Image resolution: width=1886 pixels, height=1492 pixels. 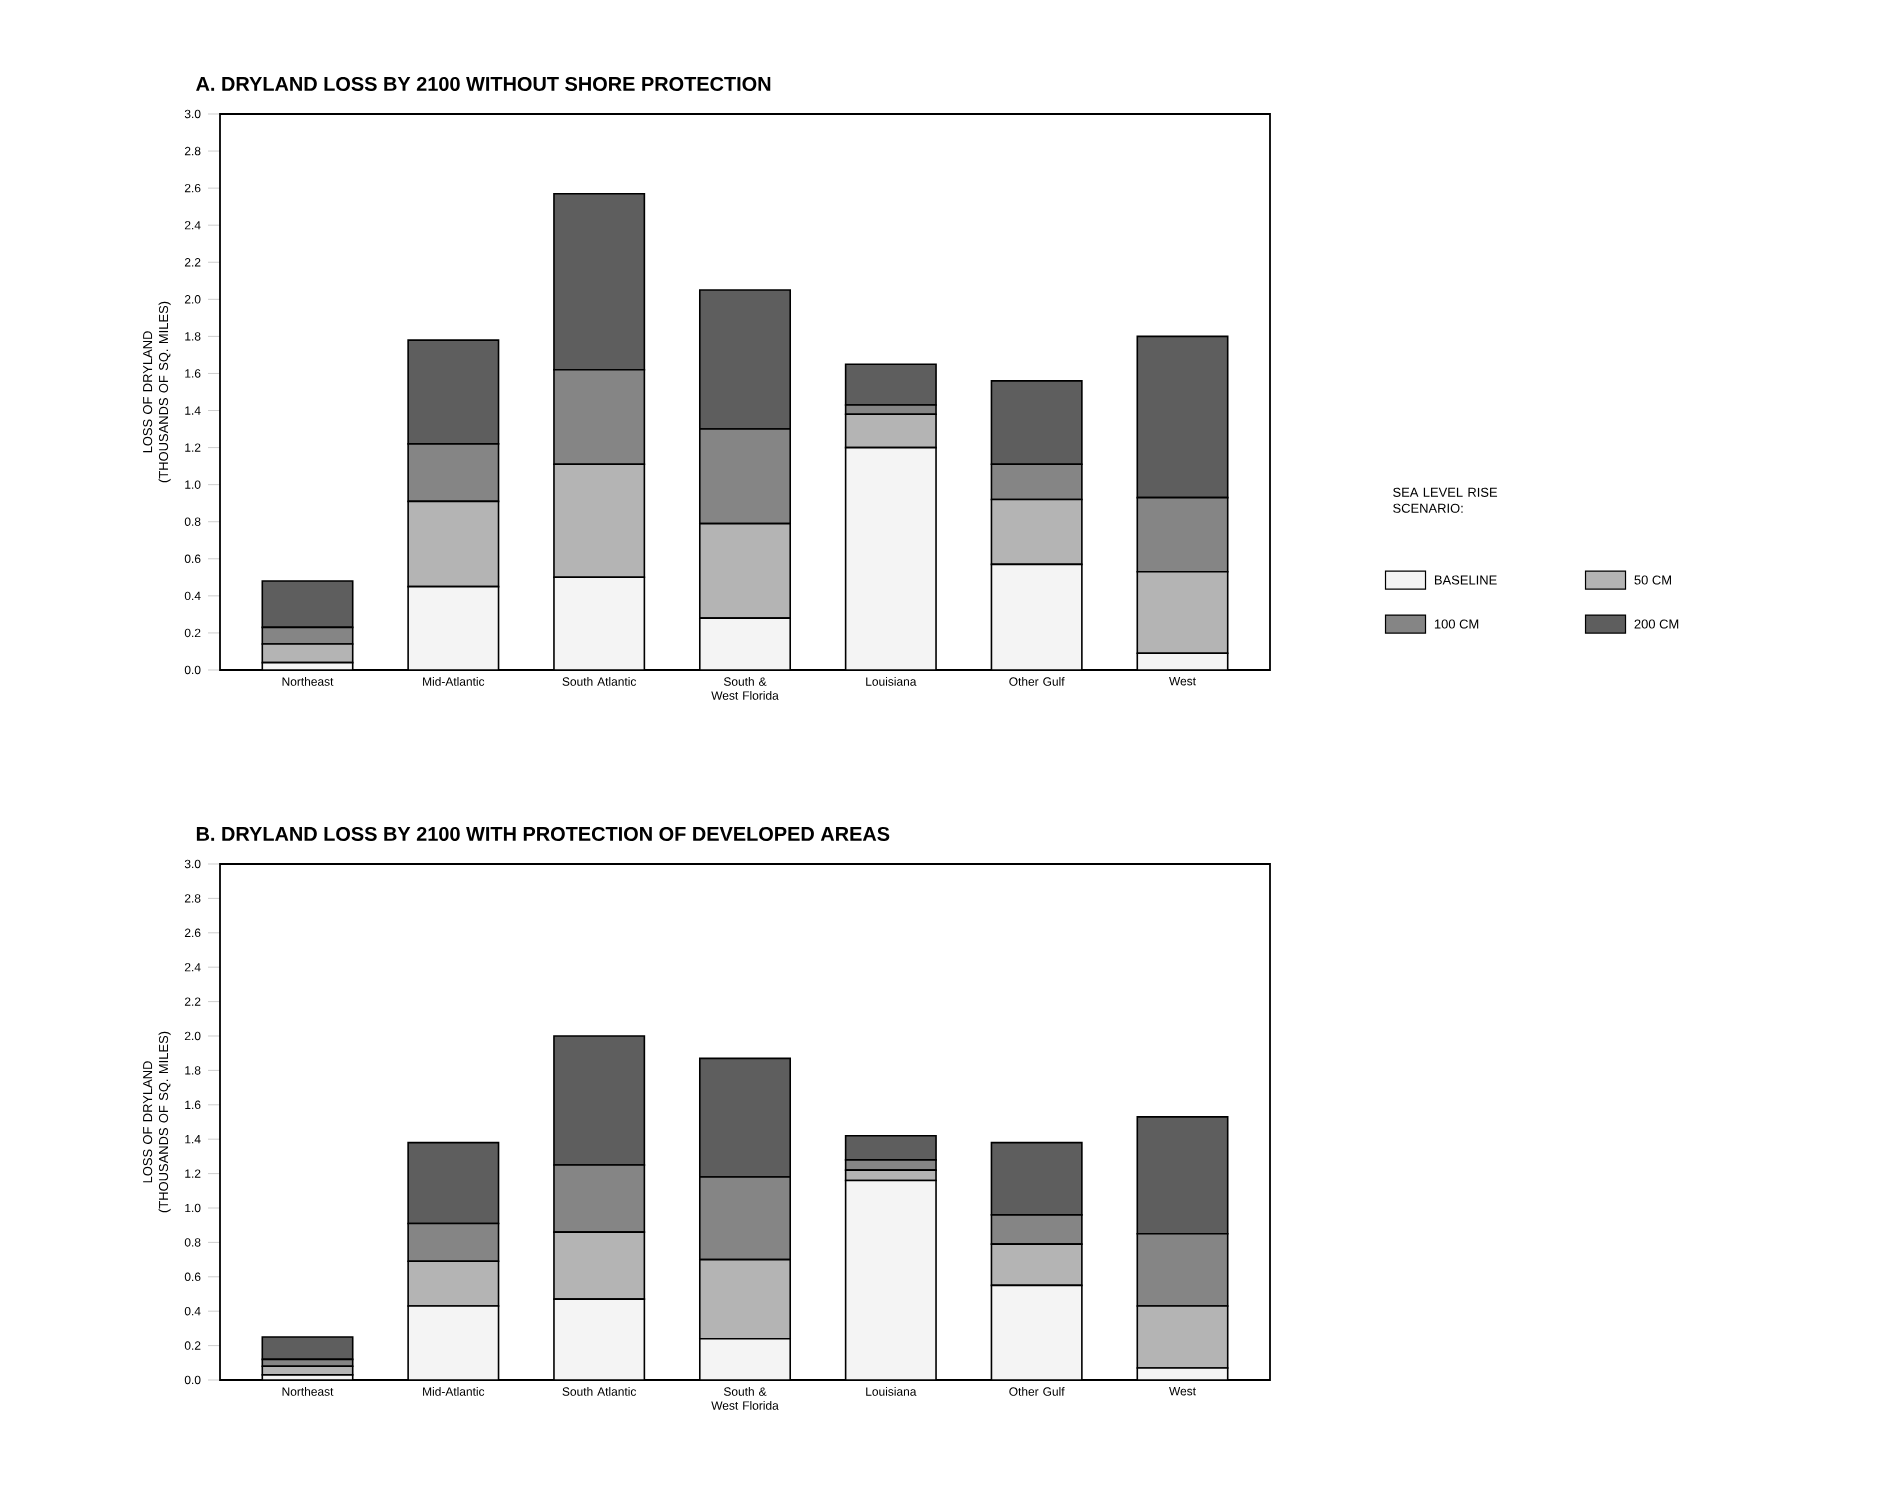 What do you see at coordinates (543, 833) in the screenshot?
I see `chart-title: B. DRYLAND LOSS BY 2100 WITH PROTECTION OF DEVELOPED AREAS` at bounding box center [543, 833].